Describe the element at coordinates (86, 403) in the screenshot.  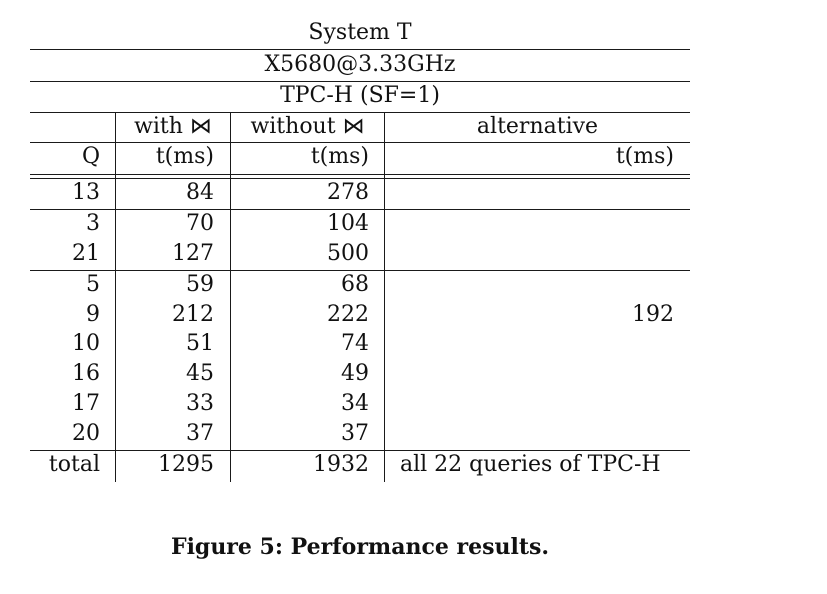
I see `table-row-q: 17` at that location.